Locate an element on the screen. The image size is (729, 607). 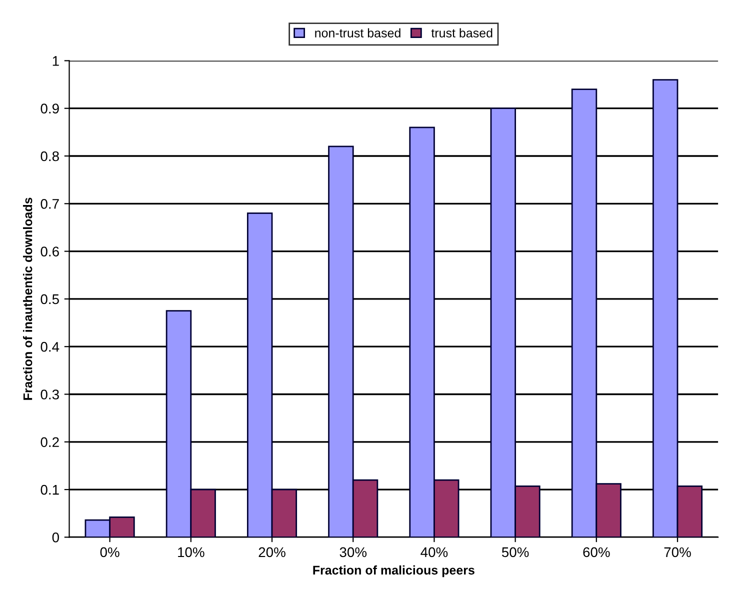
x-tick-label: 60% is located at coordinates (596, 552).